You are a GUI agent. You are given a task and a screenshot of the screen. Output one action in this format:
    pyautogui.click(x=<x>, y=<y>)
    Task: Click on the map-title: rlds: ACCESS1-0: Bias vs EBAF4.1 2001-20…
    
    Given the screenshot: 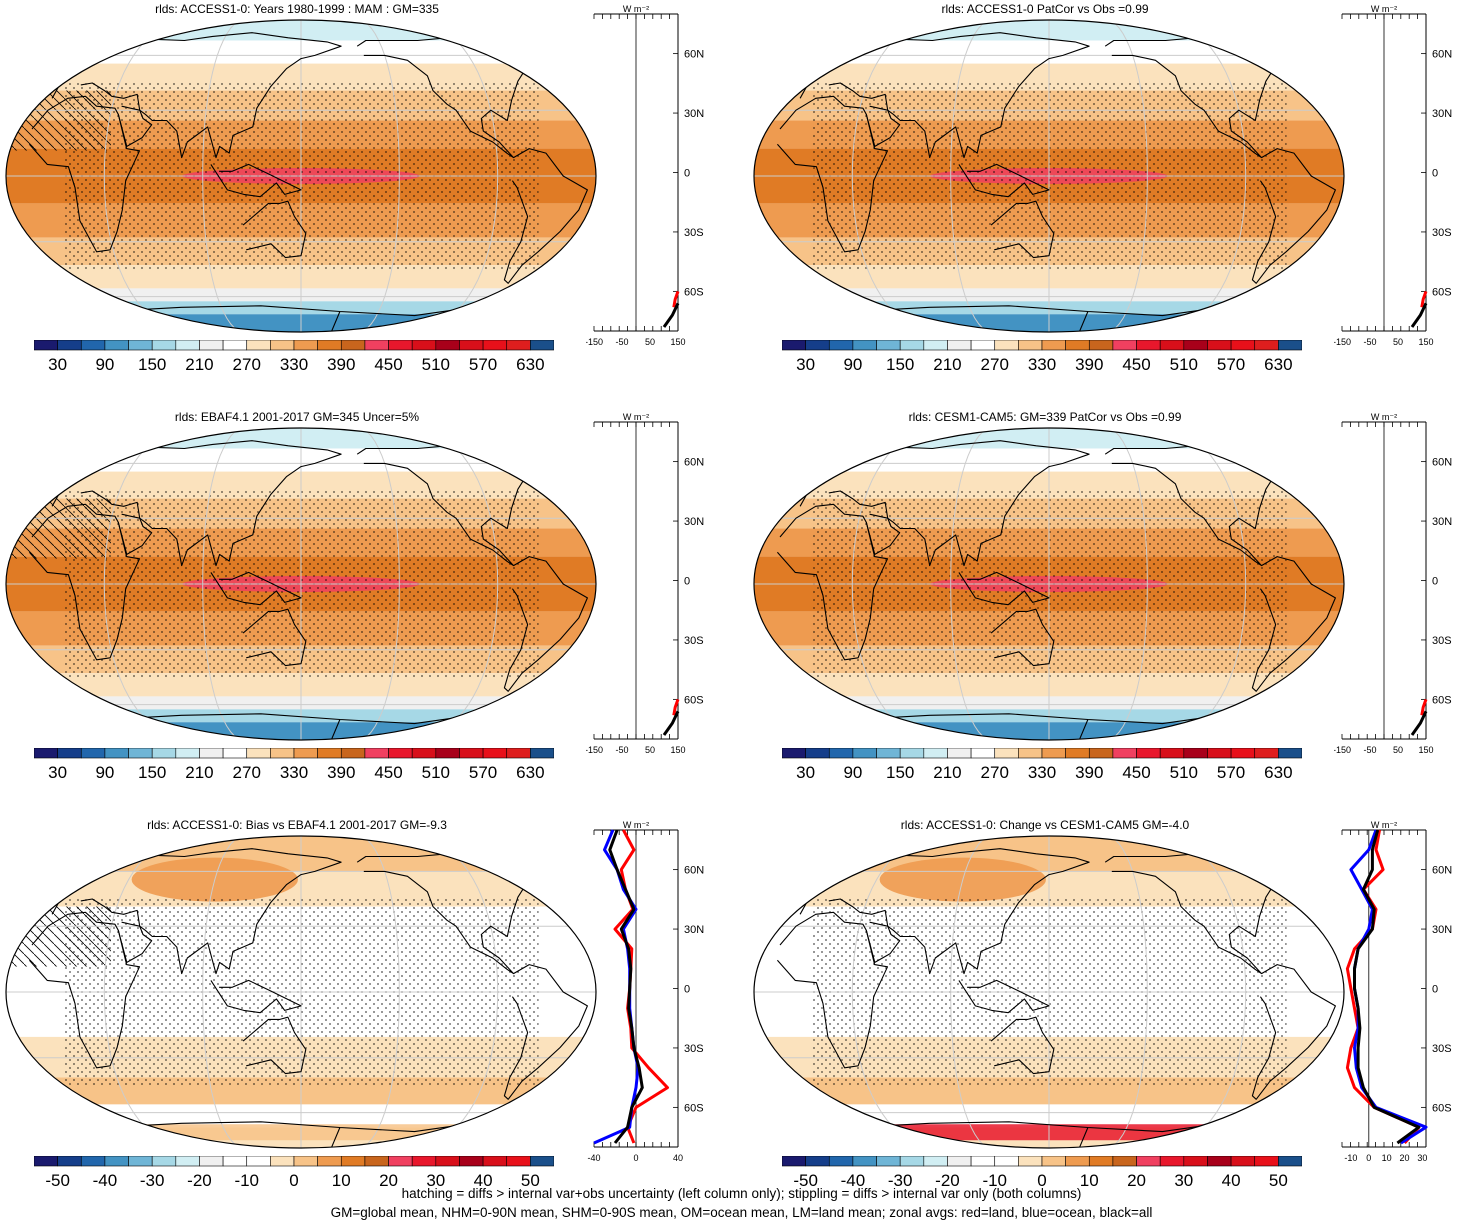 What is the action you would take?
    pyautogui.click(x=297, y=825)
    